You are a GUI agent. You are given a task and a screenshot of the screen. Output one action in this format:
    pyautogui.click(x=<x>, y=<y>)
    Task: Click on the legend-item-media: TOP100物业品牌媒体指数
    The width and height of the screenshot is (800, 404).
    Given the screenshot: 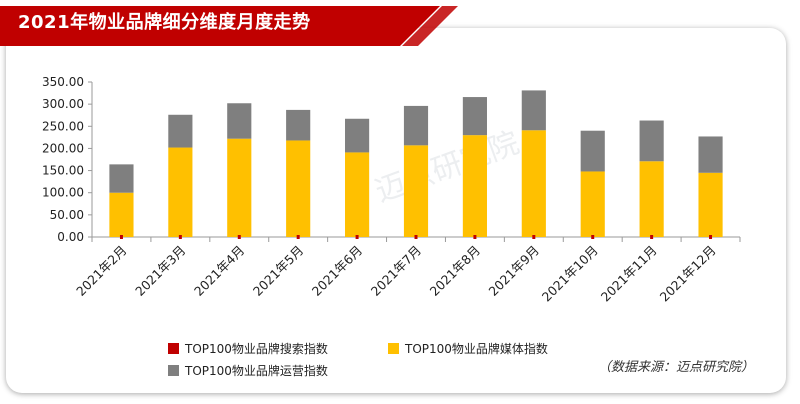 What is the action you would take?
    pyautogui.click(x=468, y=348)
    